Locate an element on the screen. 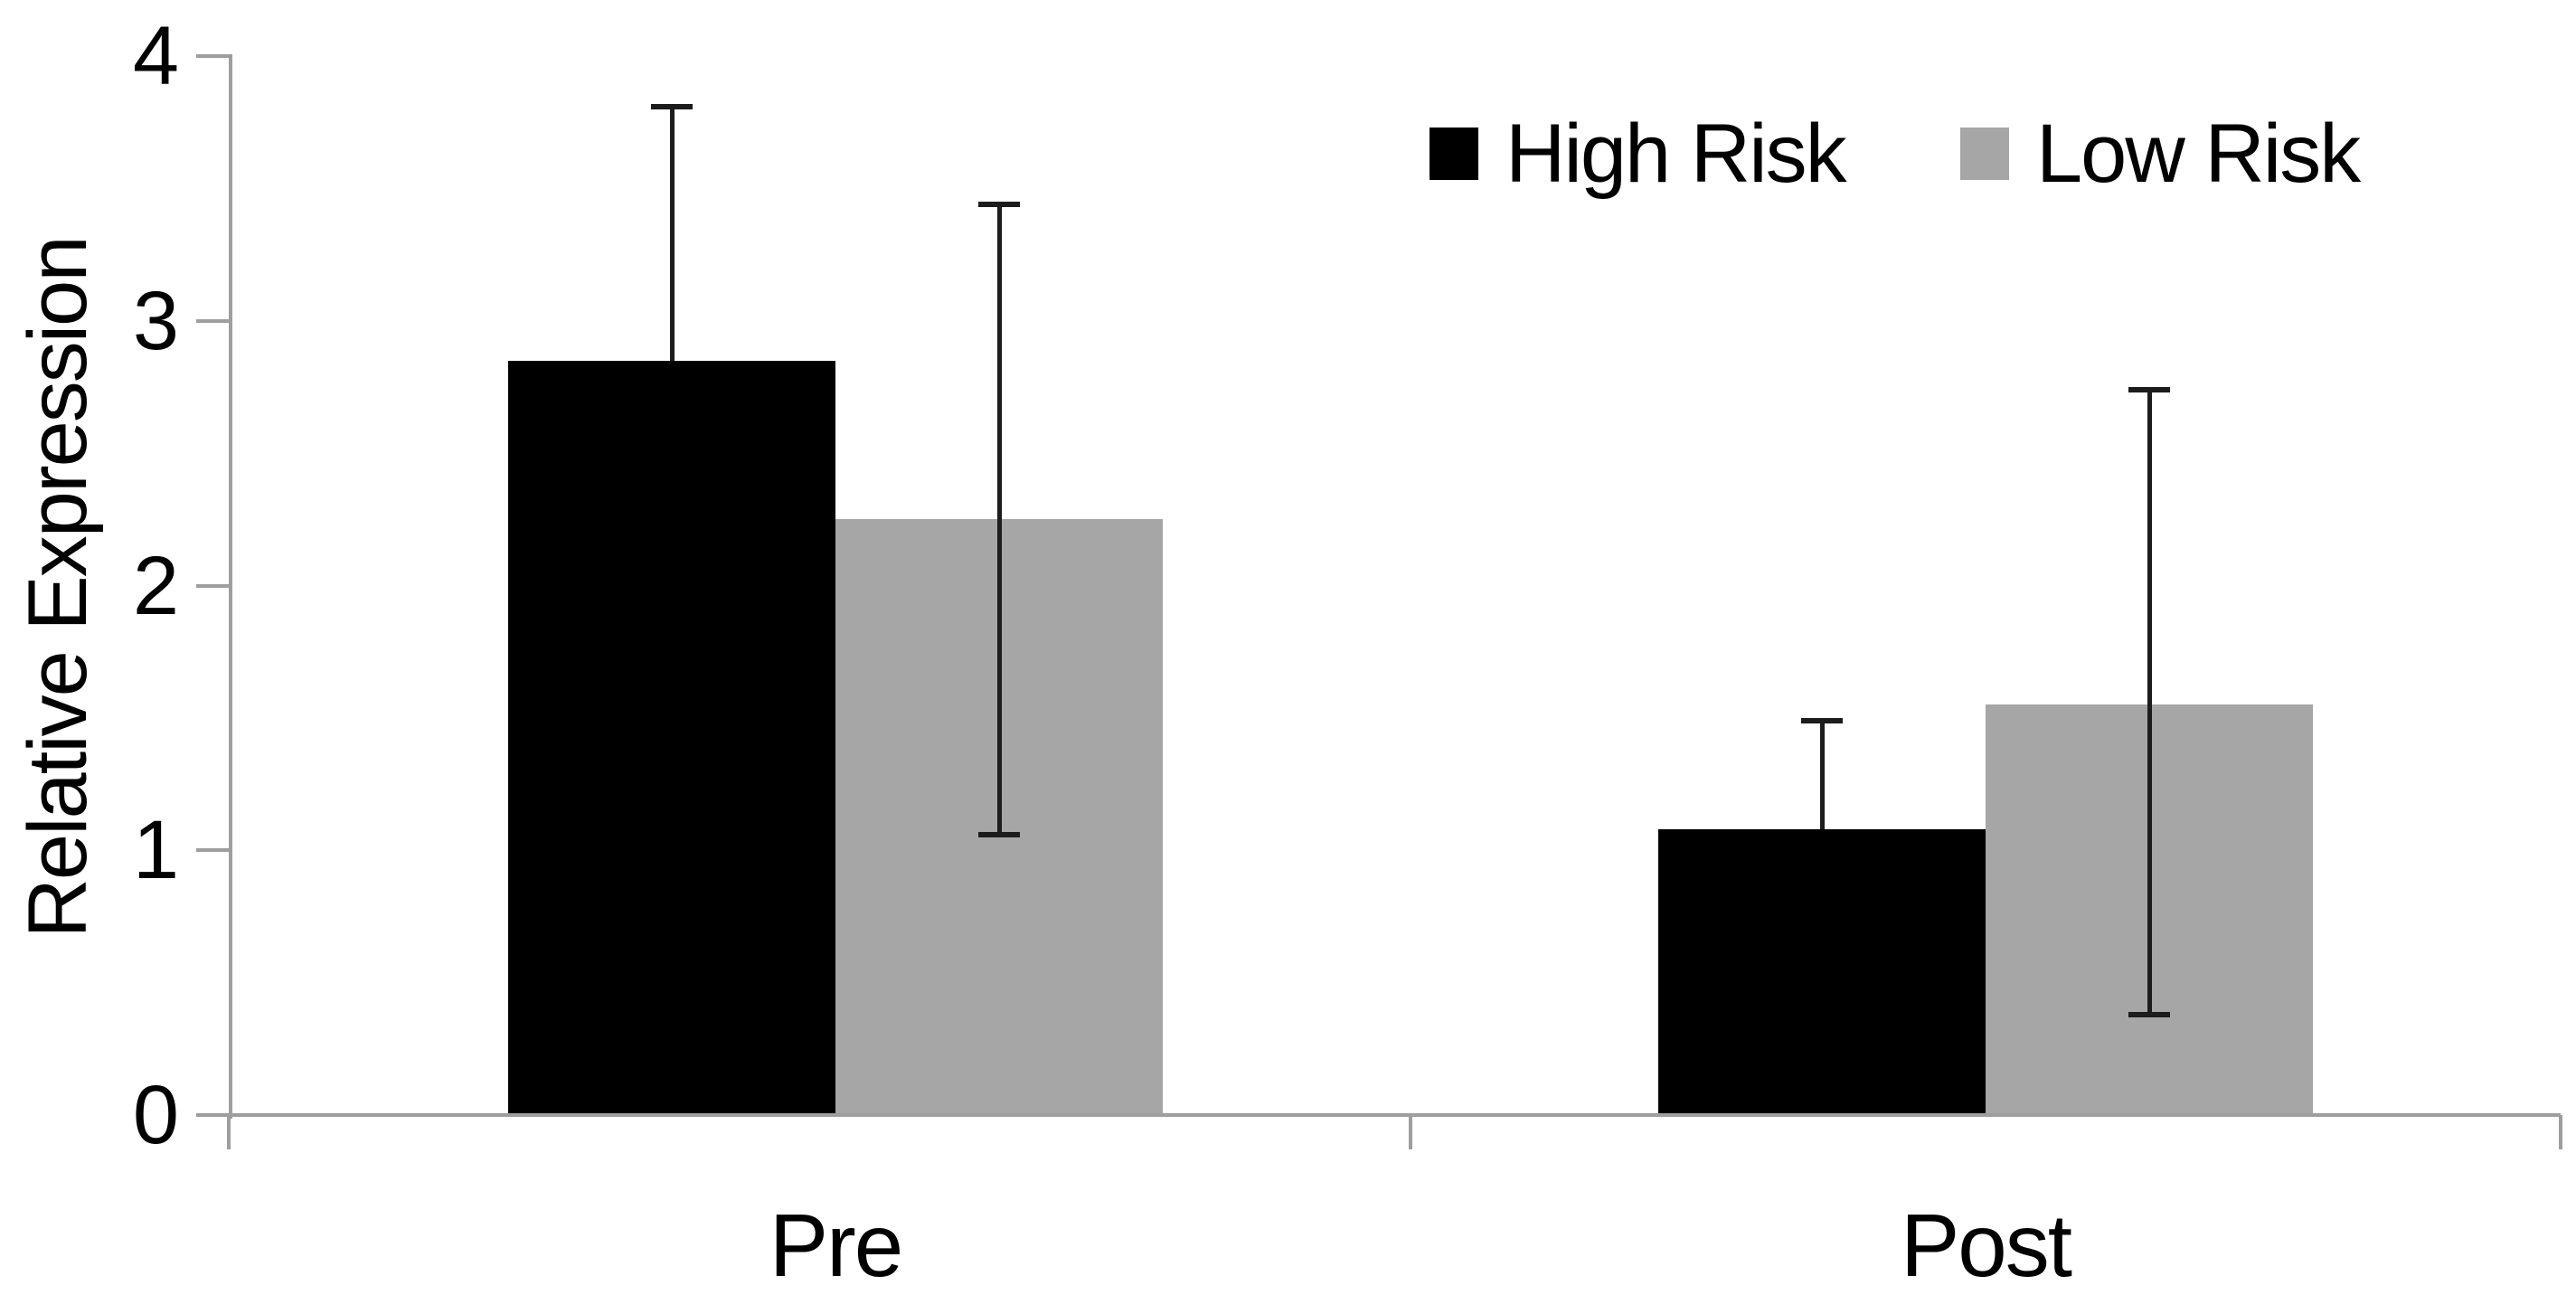 This screenshot has width=2576, height=1295. legend-item-high-risk: High Risk is located at coordinates (1638, 153).